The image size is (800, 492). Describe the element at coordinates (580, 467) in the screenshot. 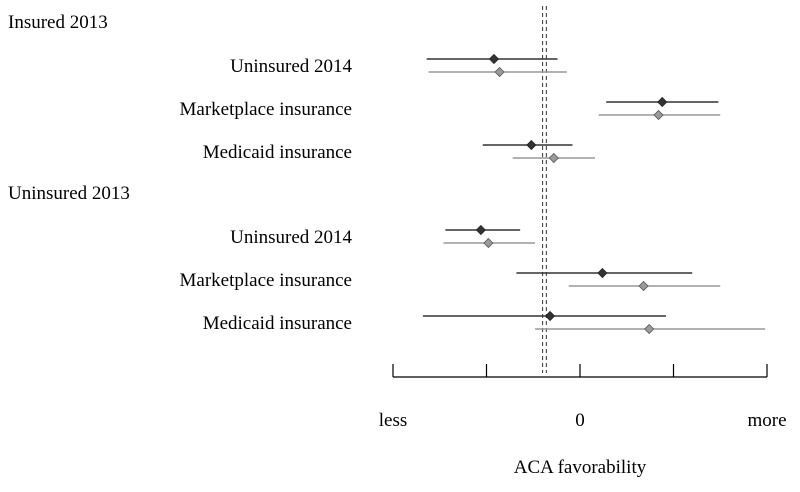

I see `x-axis-label: ACA favorability` at that location.